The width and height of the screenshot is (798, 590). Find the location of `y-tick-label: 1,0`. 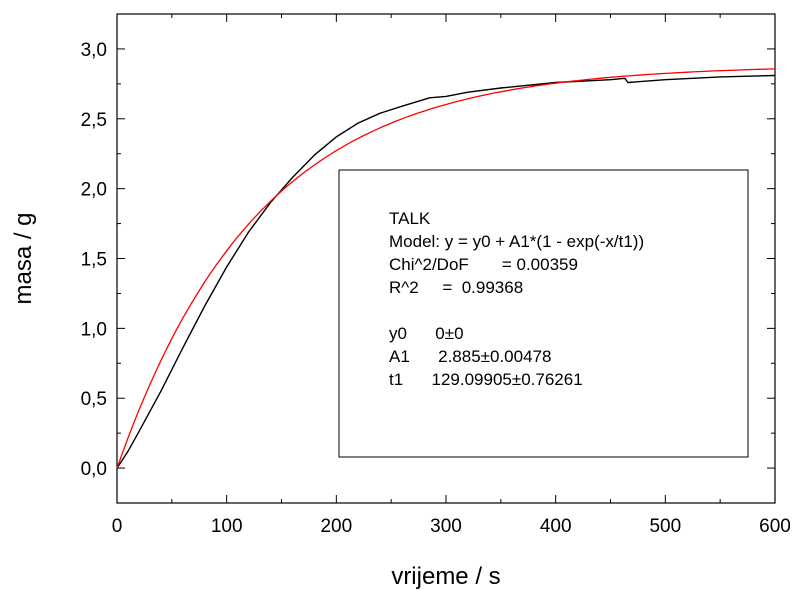

y-tick-label: 1,0 is located at coordinates (94, 329).